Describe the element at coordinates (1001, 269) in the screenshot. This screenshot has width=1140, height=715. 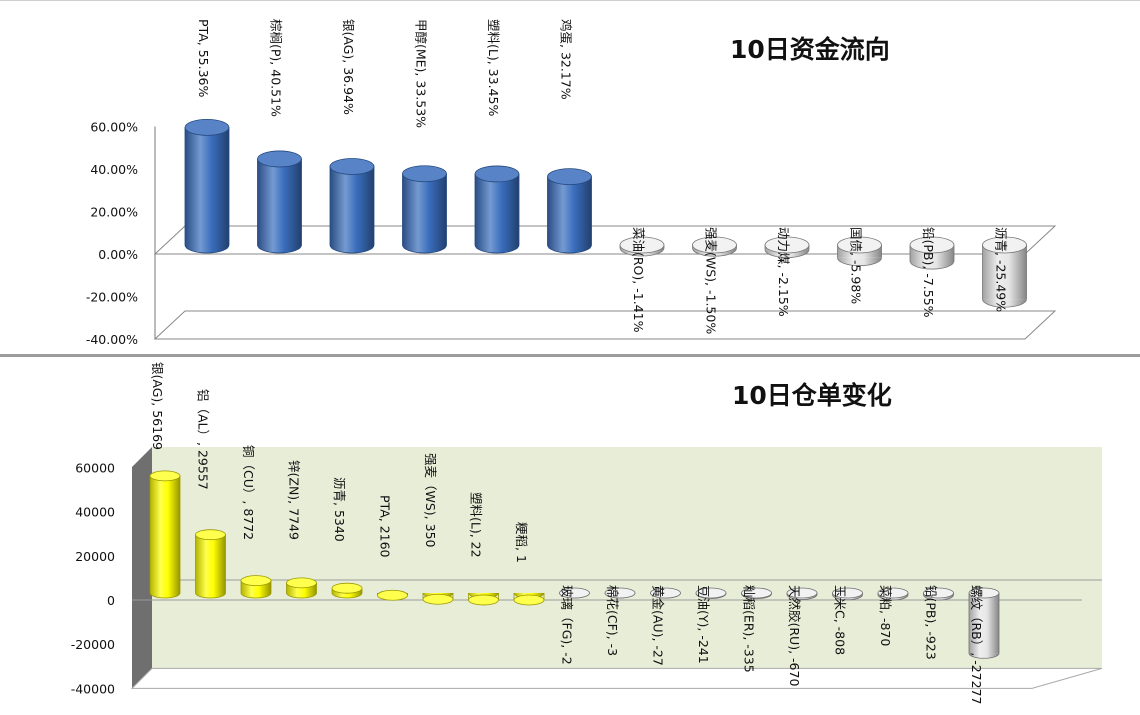
I see `data-label: 沥青, -25.49%` at that location.